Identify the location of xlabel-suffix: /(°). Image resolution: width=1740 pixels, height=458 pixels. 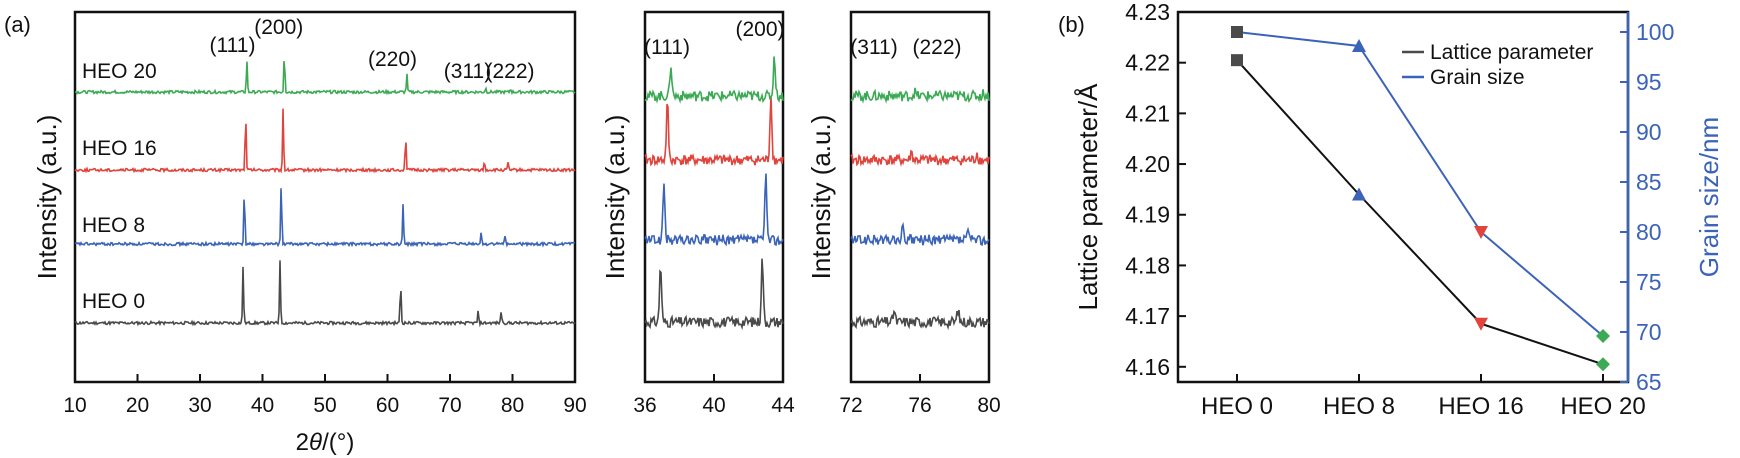
(338, 442).